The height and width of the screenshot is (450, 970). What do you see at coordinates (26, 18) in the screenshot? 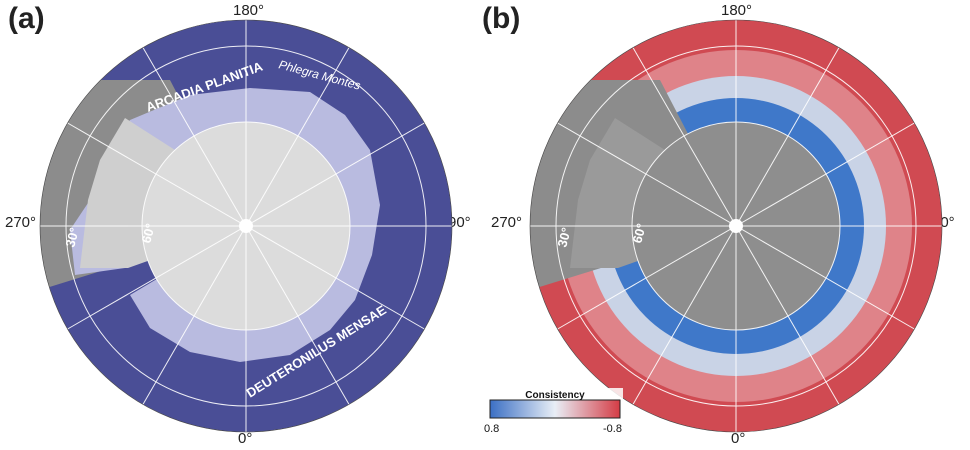
I see `panel-a-label: (a)` at bounding box center [26, 18].